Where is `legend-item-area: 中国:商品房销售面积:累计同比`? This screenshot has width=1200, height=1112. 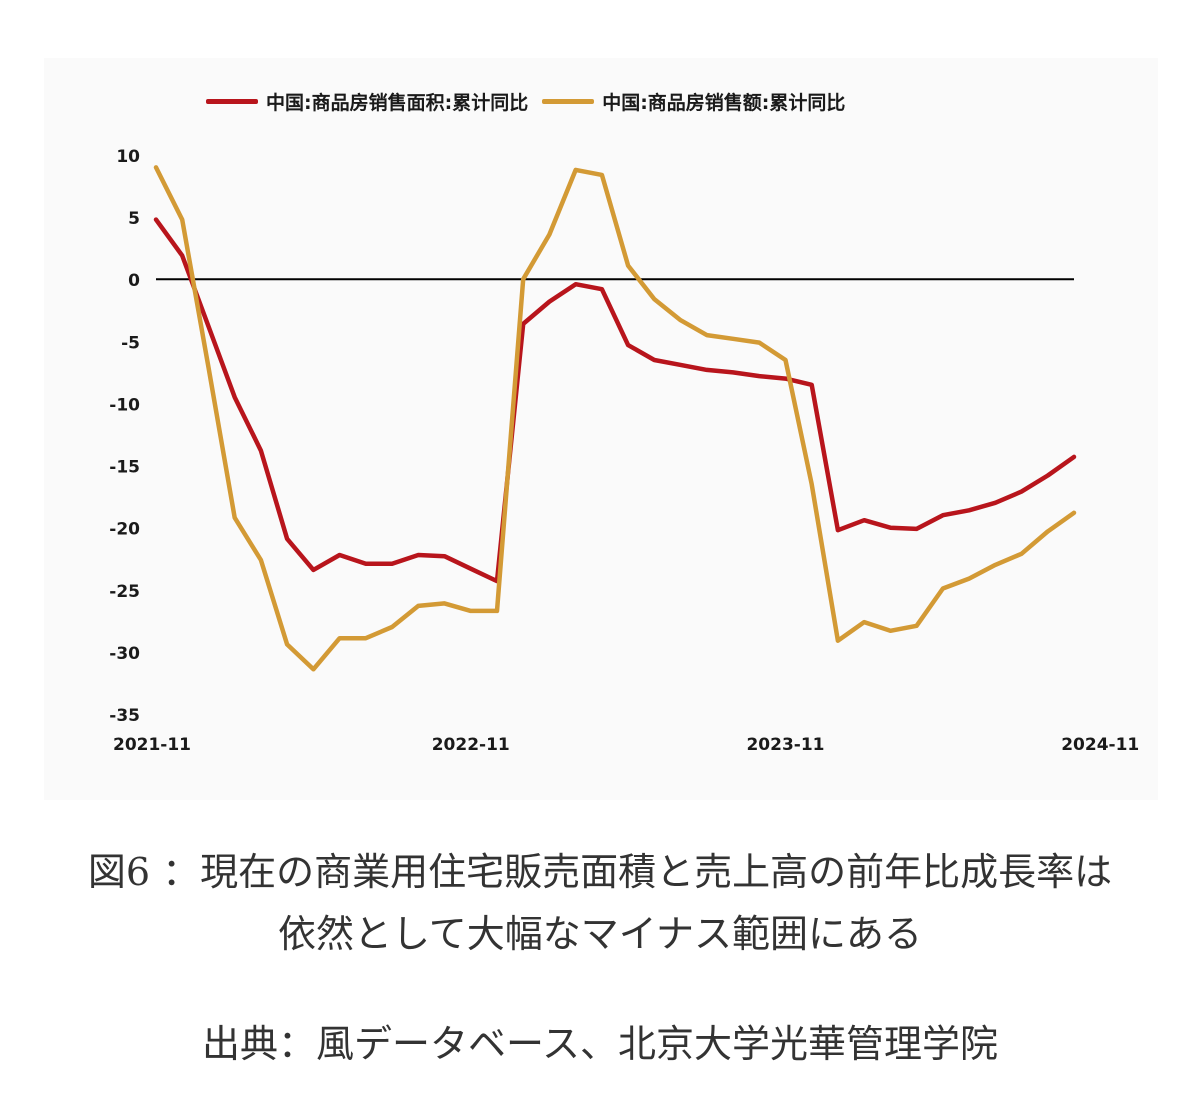
legend-item-area: 中国:商品房销售面积:累计同比 is located at coordinates (367, 101).